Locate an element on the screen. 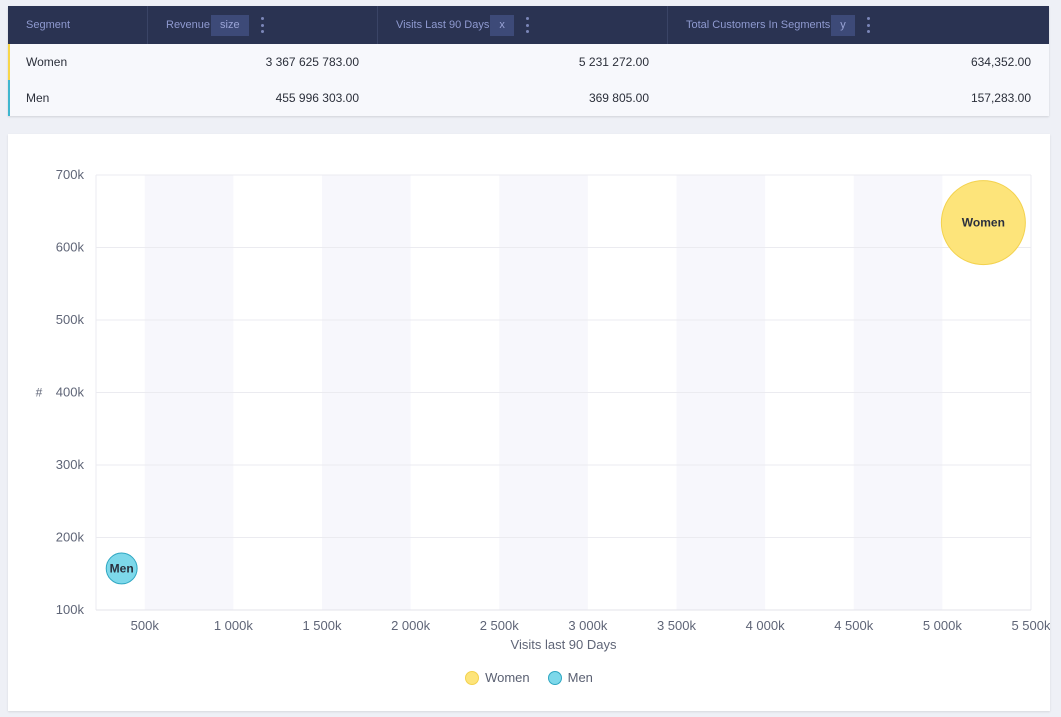 This screenshot has height=717, width=1061. y-tick-label: 400k is located at coordinates (70, 392).